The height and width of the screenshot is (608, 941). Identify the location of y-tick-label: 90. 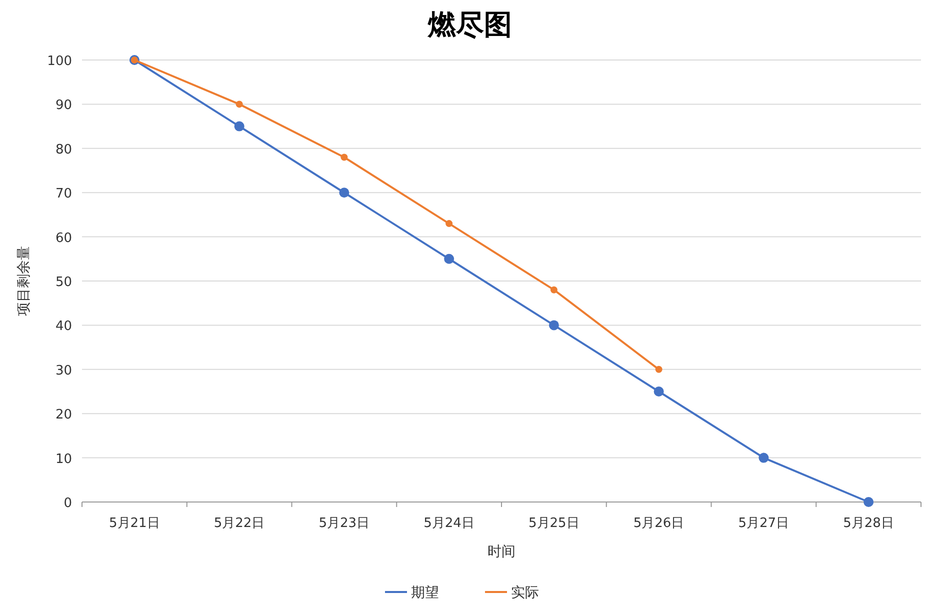
(63, 106).